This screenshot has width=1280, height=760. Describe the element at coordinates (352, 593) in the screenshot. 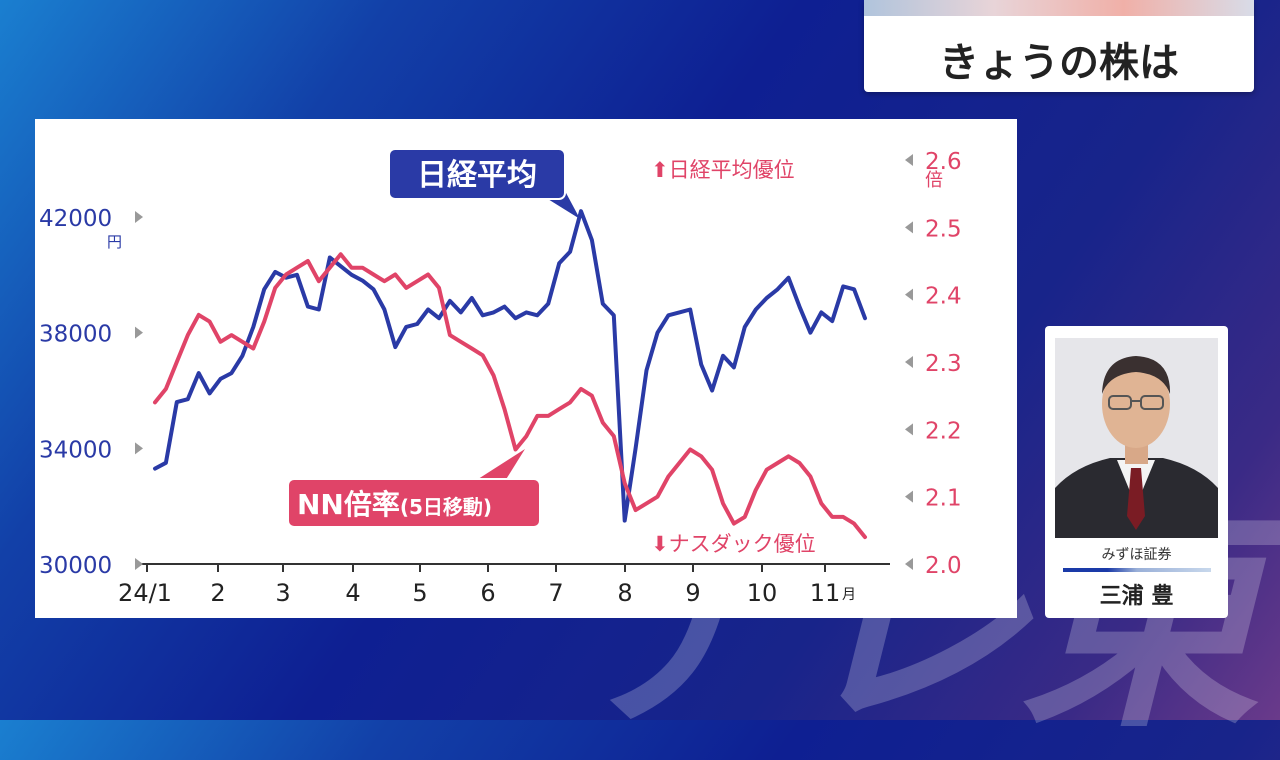

I see `x-tick-label: 4` at that location.